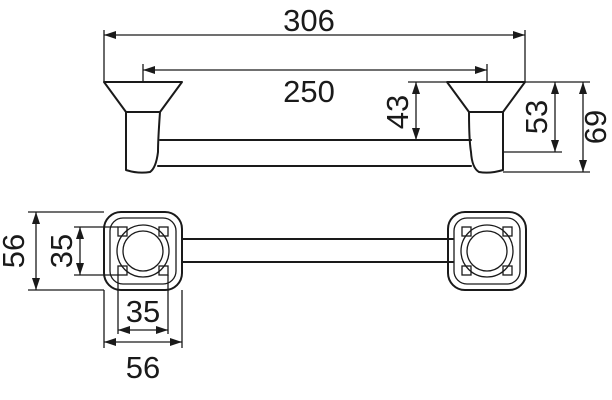 The width and height of the screenshot is (612, 400). Describe the element at coordinates (397, 112) in the screenshot. I see `dimension-label-43: 43` at that location.